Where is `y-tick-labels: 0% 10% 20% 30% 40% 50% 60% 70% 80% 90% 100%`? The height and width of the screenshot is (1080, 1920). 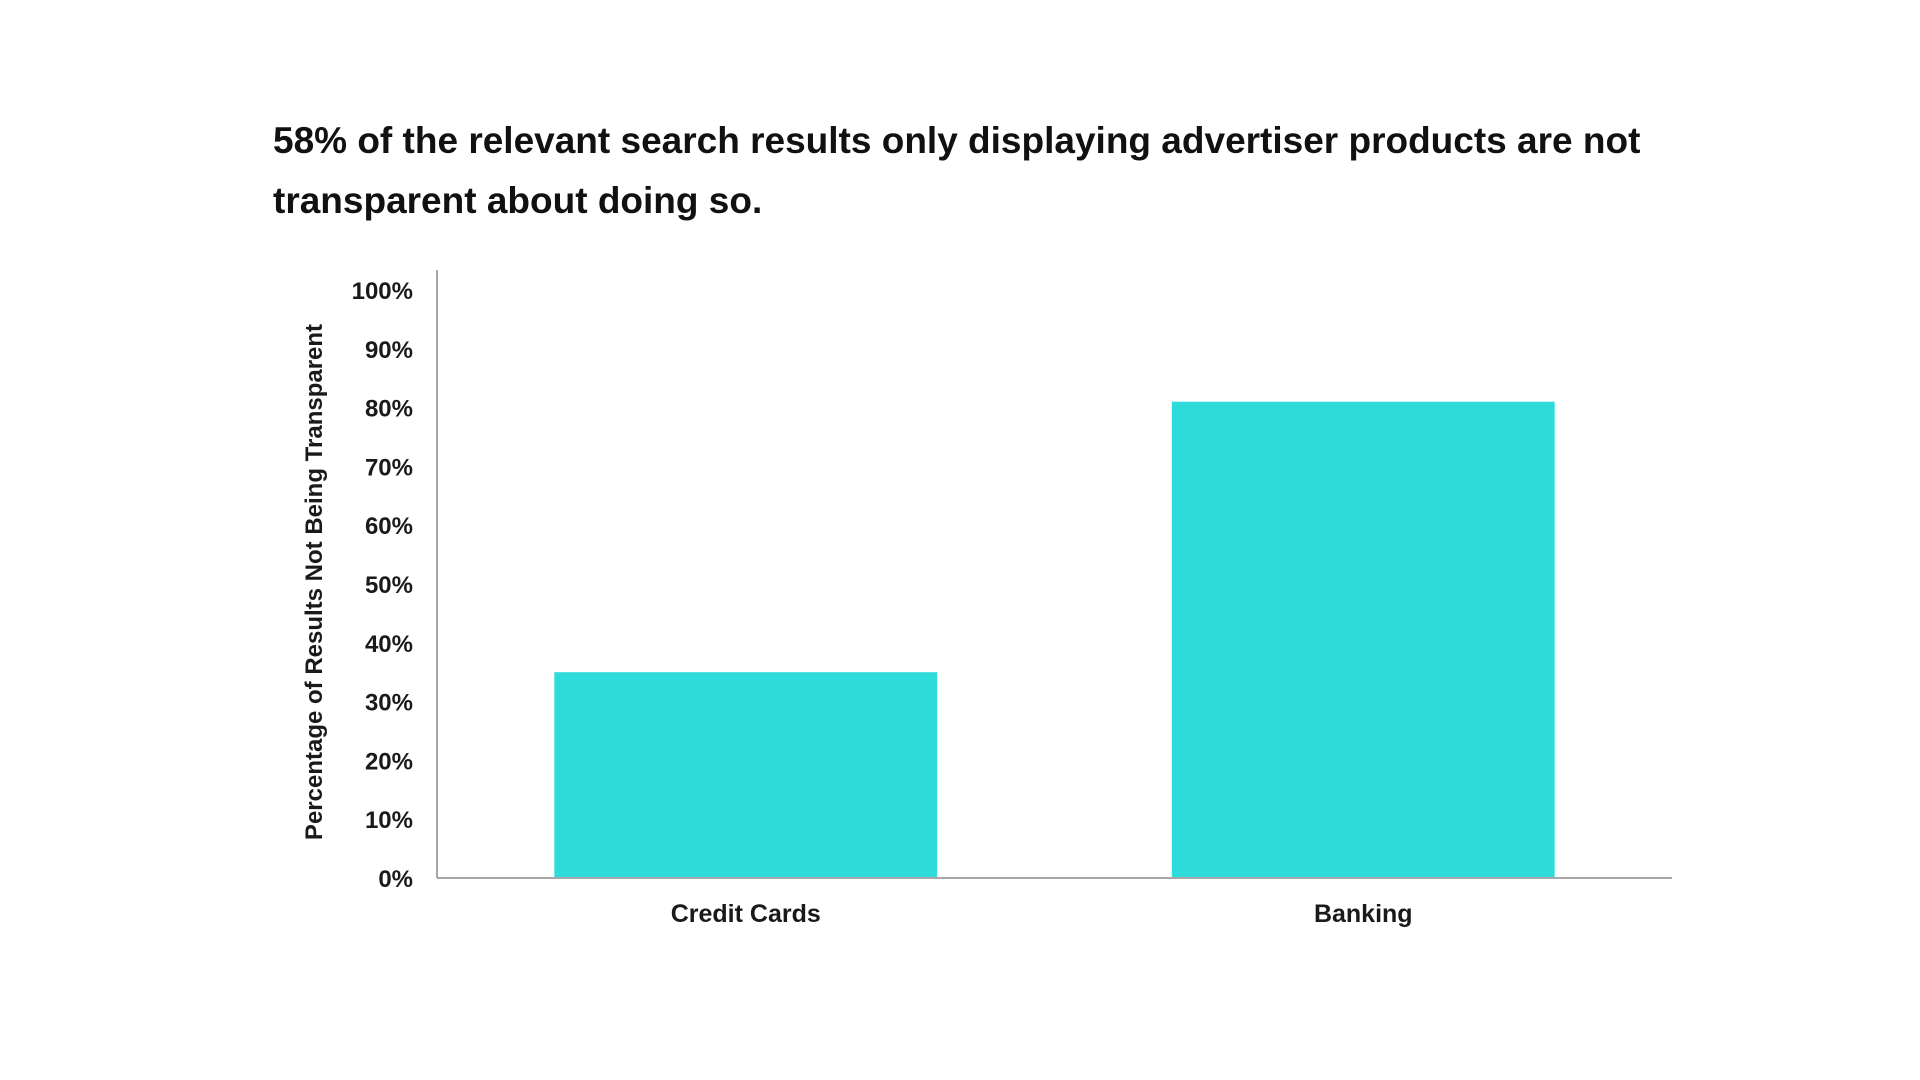
y-tick-labels: 0% 10% 20% 30% 40% 50% 60% 70% 80% 90% 100% is located at coordinates (382, 585).